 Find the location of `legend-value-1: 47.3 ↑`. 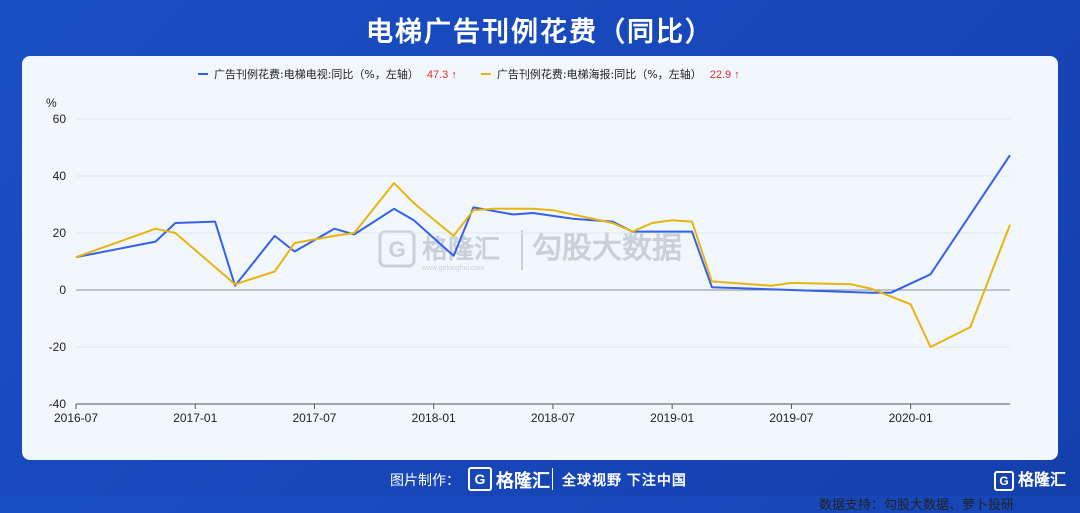

legend-value-1: 47.3 ↑ is located at coordinates (442, 75).